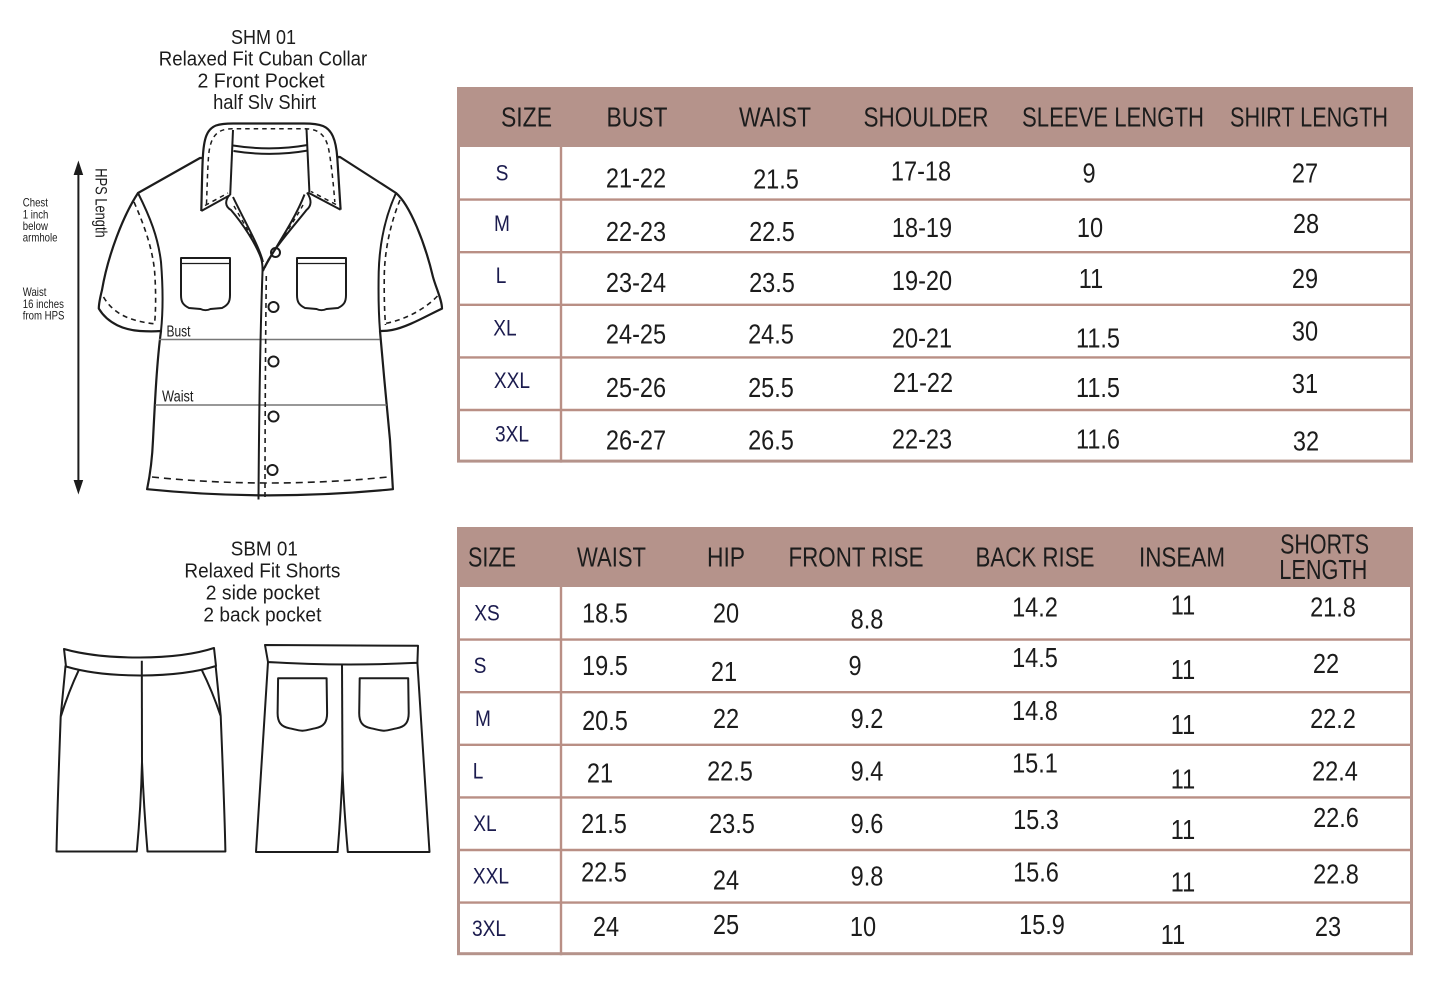 The image size is (1445, 986). I want to click on svg-text: 2 Front Pocket, so click(261, 81).